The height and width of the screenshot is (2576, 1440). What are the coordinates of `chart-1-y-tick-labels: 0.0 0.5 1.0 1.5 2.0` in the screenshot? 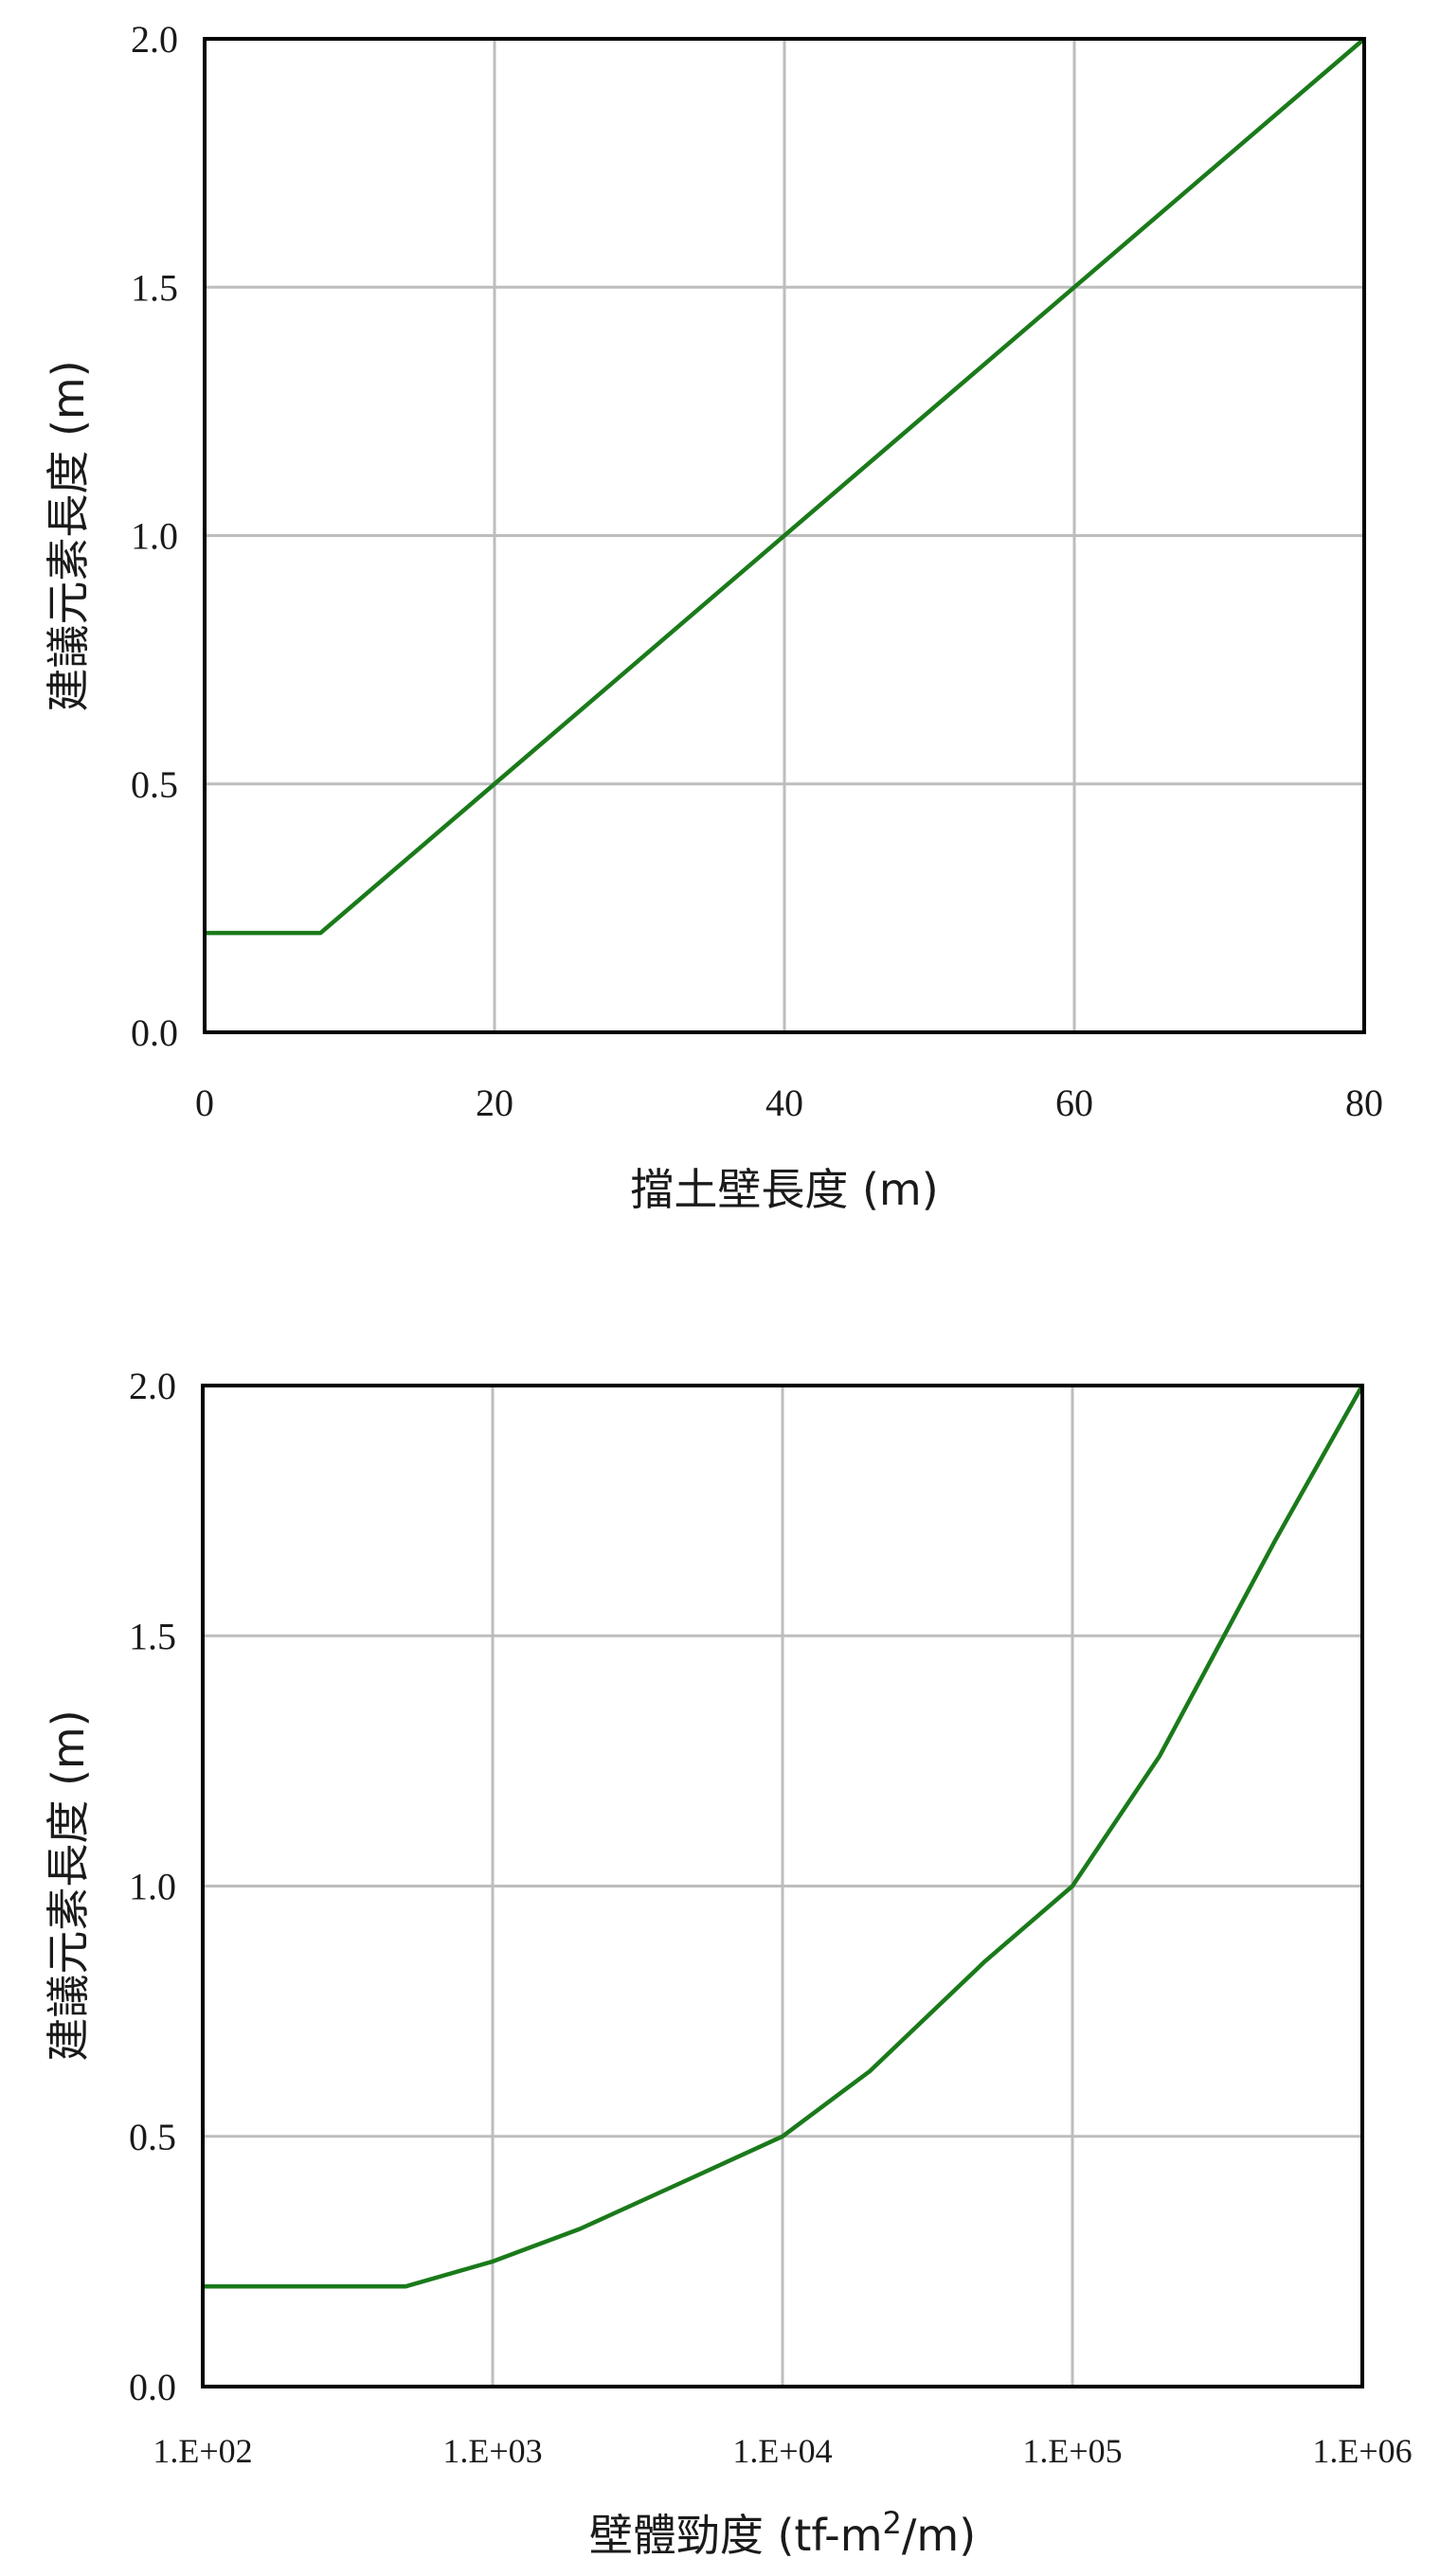 It's located at (154, 536).